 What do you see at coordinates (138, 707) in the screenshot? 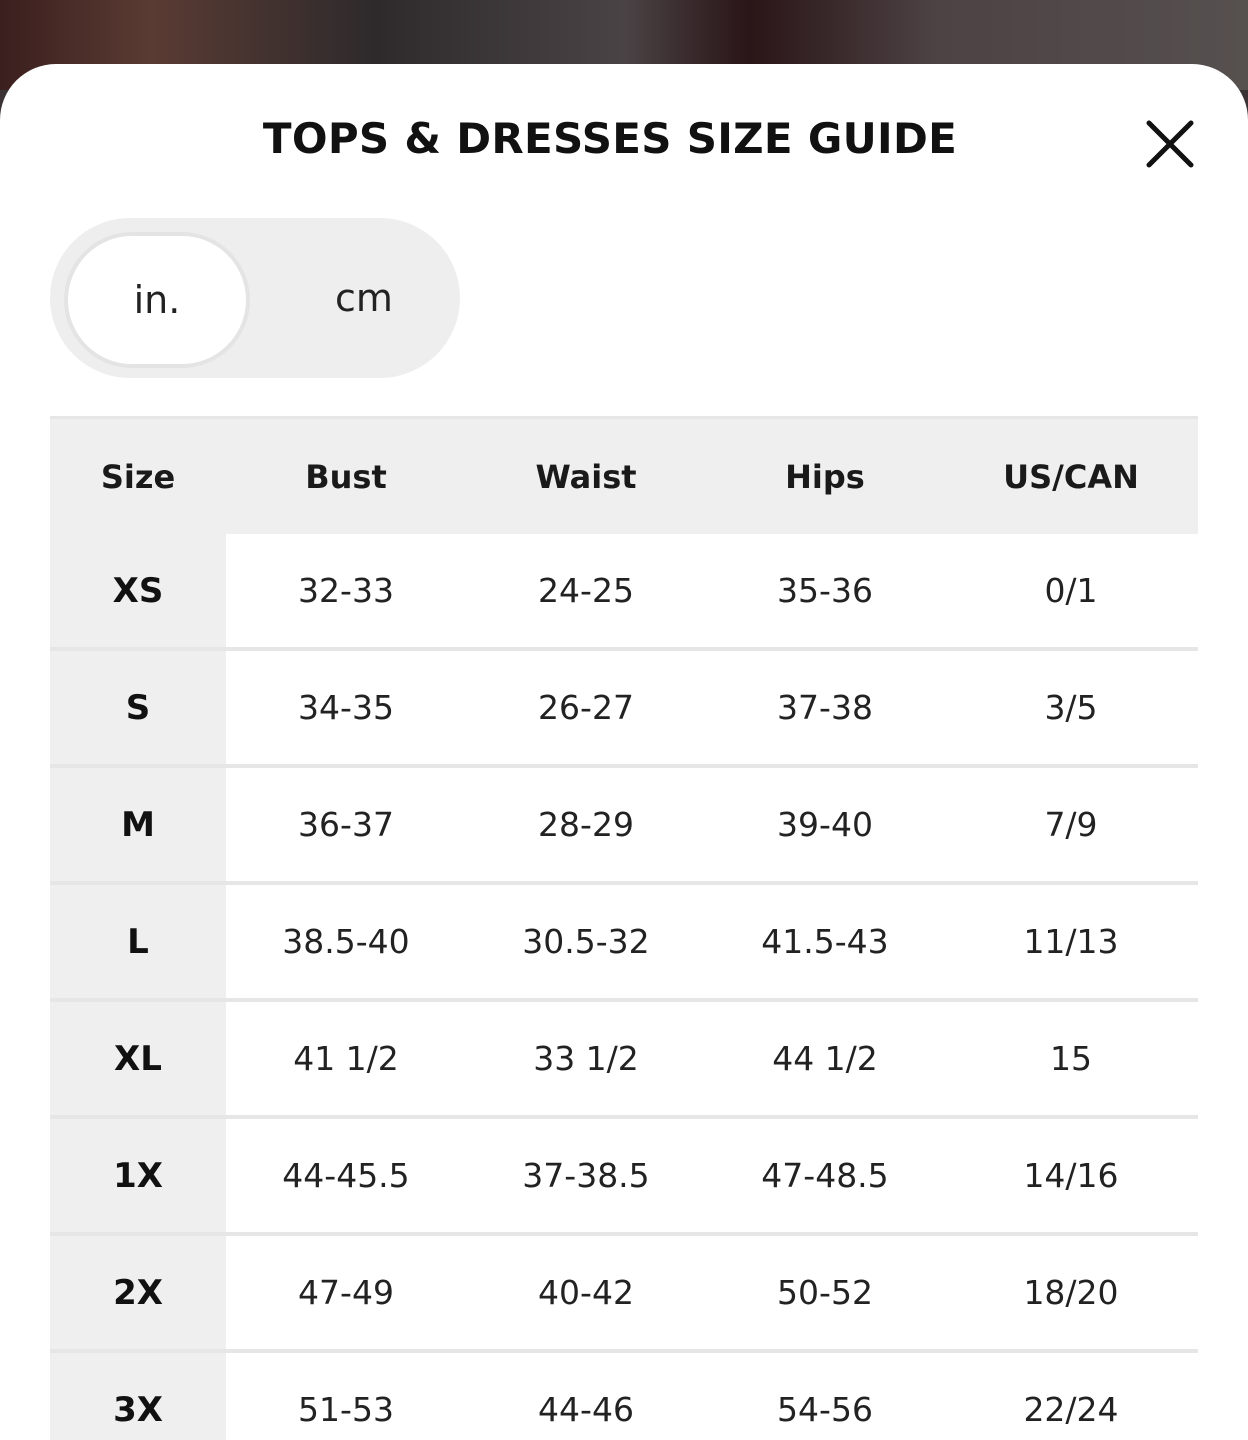
I see `size-cell: S` at bounding box center [138, 707].